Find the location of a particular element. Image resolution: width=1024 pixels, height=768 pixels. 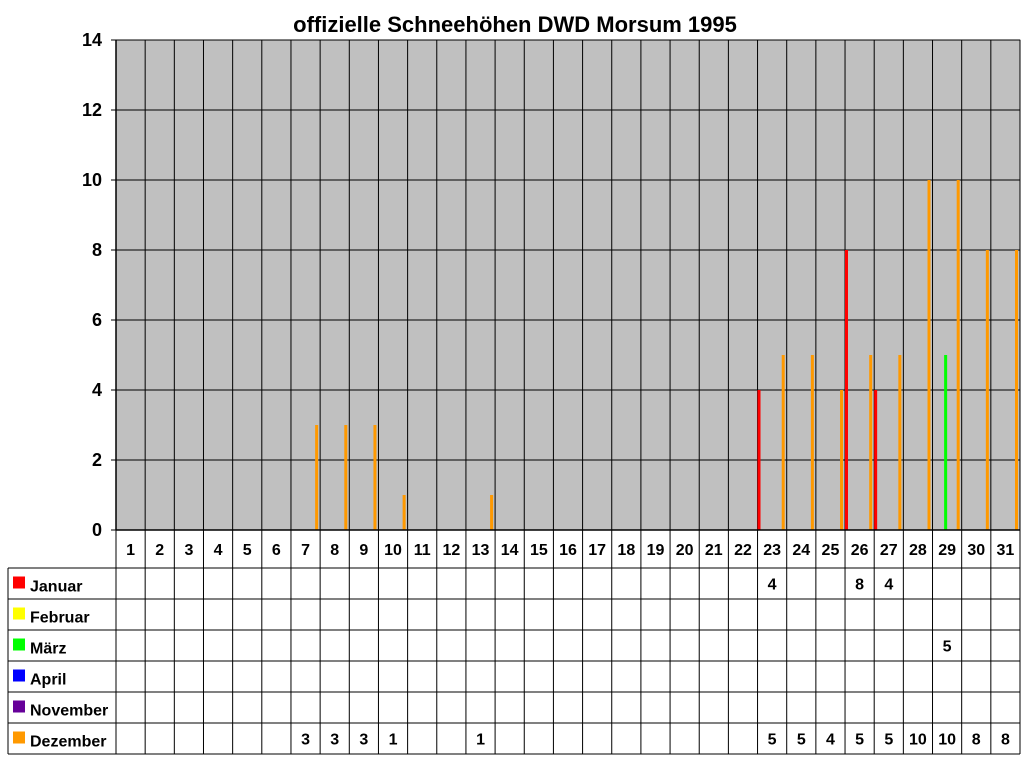

y-tick-label: 10 is located at coordinates (92, 180).